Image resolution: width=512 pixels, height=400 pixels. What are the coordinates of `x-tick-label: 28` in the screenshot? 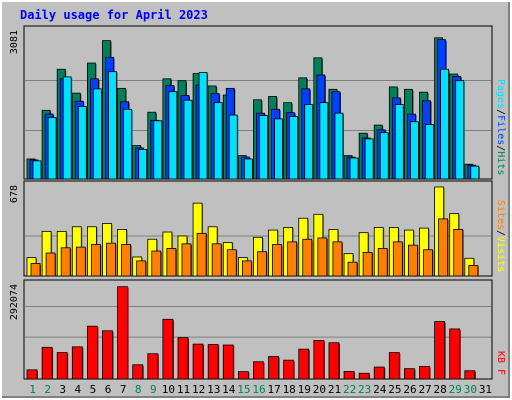 It's located at (440, 389).